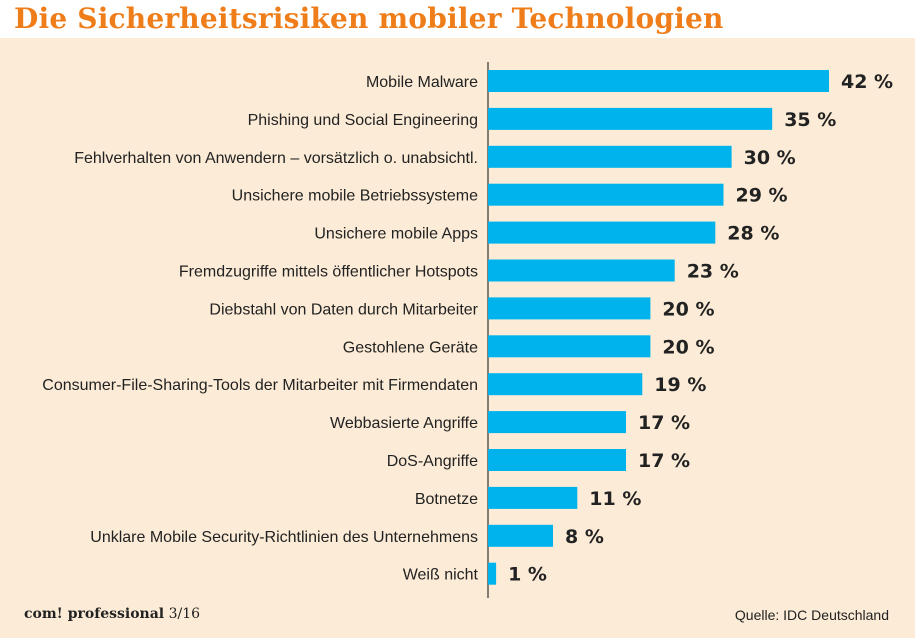 The image size is (915, 638). I want to click on value-label: 28 %, so click(753, 234).